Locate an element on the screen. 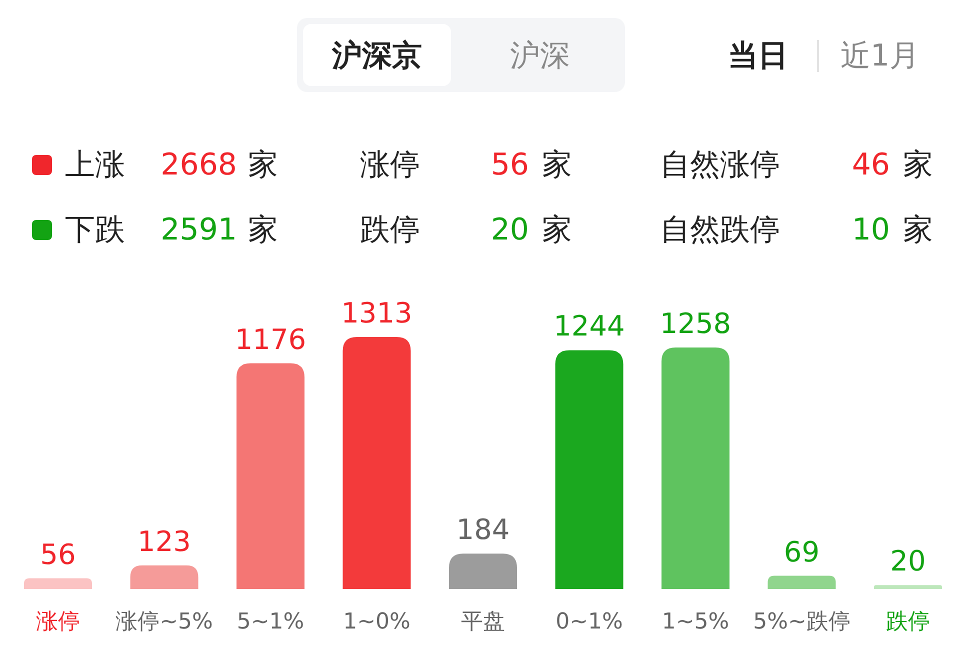 This screenshot has width=966, height=657. annotation: 上涨 is located at coordinates (95, 165).